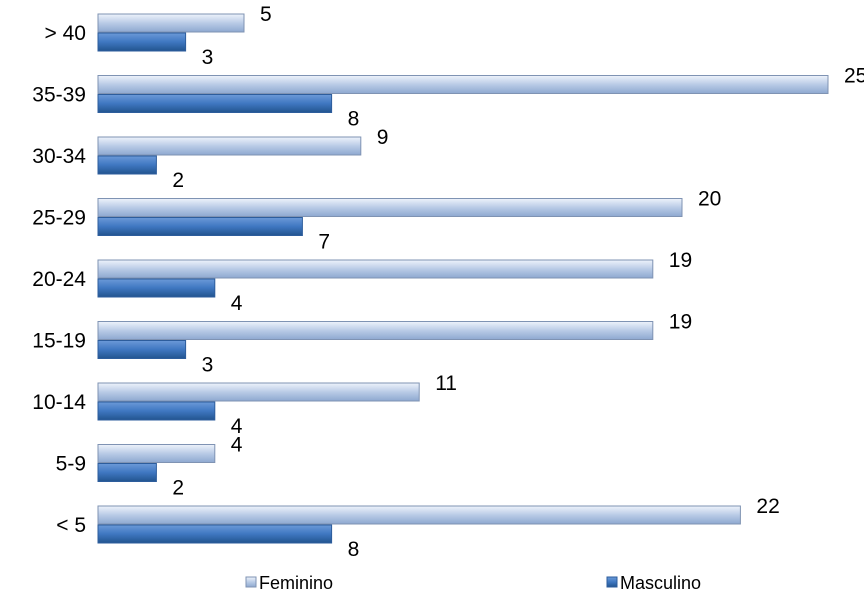 Image resolution: width=864 pixels, height=595 pixels. Describe the element at coordinates (296, 583) in the screenshot. I see `legend-label-feminino: Feminino` at that location.